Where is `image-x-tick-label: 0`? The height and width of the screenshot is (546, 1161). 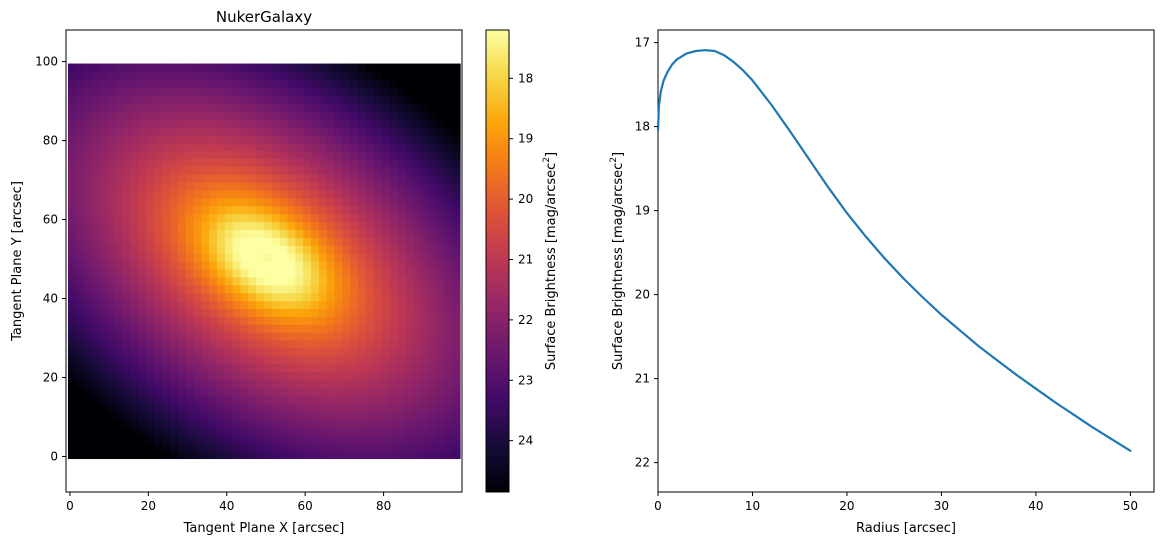
image-x-tick-label: 0 is located at coordinates (70, 506).